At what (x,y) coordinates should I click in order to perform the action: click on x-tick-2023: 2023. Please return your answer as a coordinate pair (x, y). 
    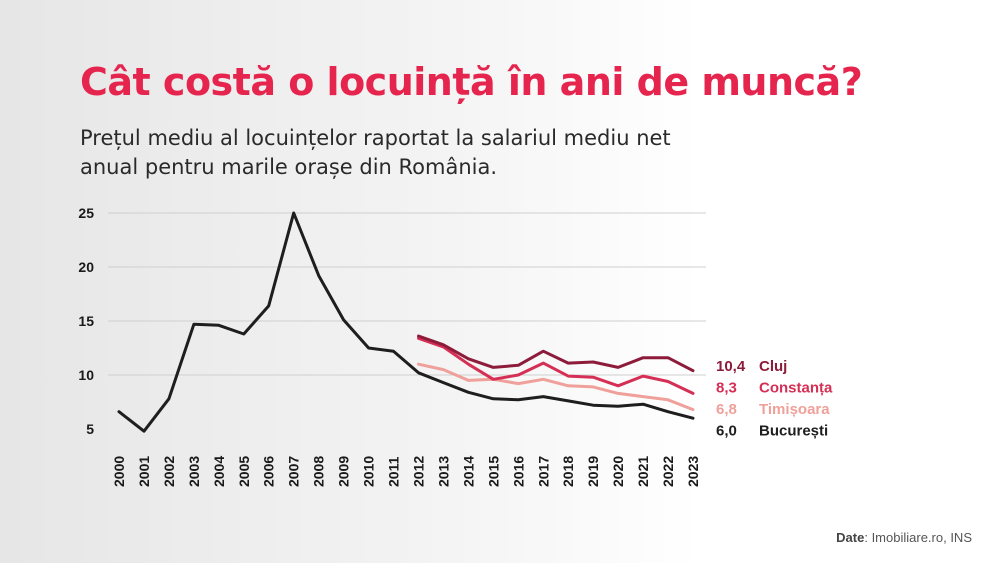
    Looking at the image, I should click on (693, 471).